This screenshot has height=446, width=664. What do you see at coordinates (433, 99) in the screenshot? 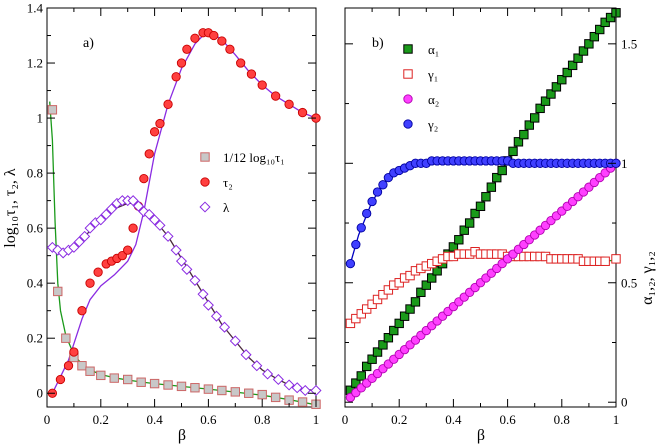
I see `panel-b-series-3-legend-label: α₂` at bounding box center [433, 99].